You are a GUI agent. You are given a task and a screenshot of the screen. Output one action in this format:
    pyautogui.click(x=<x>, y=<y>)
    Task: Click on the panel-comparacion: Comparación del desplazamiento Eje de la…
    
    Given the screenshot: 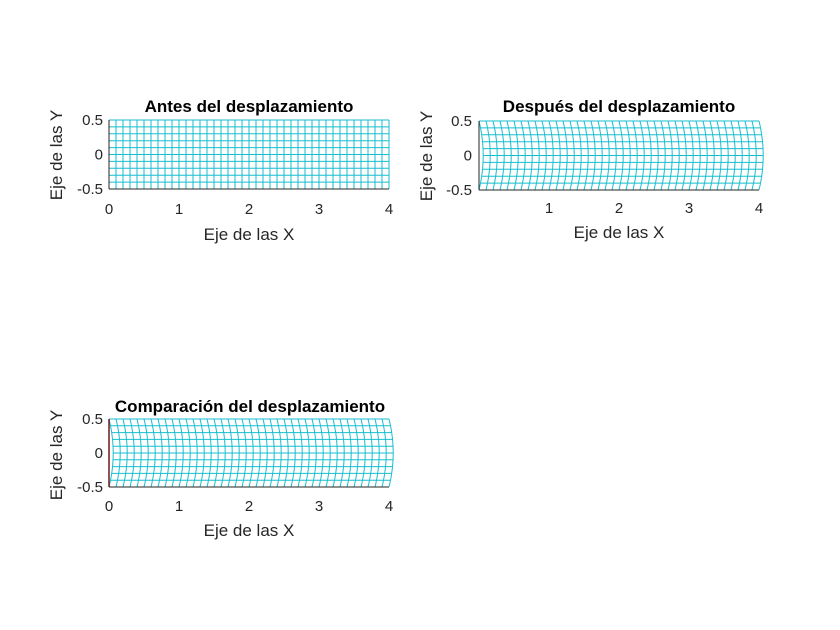 What is the action you would take?
    pyautogui.click(x=220, y=468)
    